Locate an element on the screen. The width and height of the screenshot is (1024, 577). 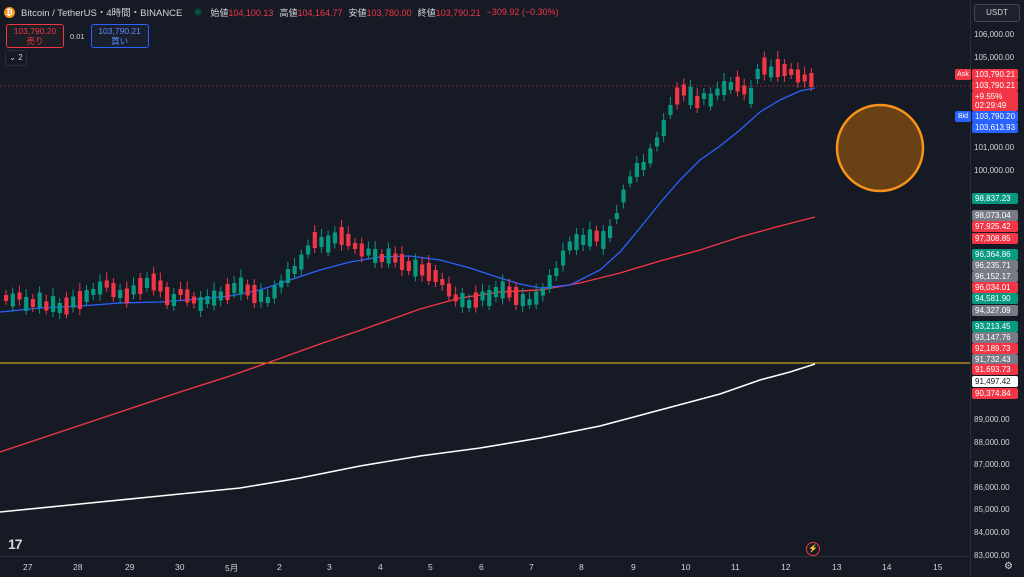
ask-tag: Ask is located at coordinates (963, 74).